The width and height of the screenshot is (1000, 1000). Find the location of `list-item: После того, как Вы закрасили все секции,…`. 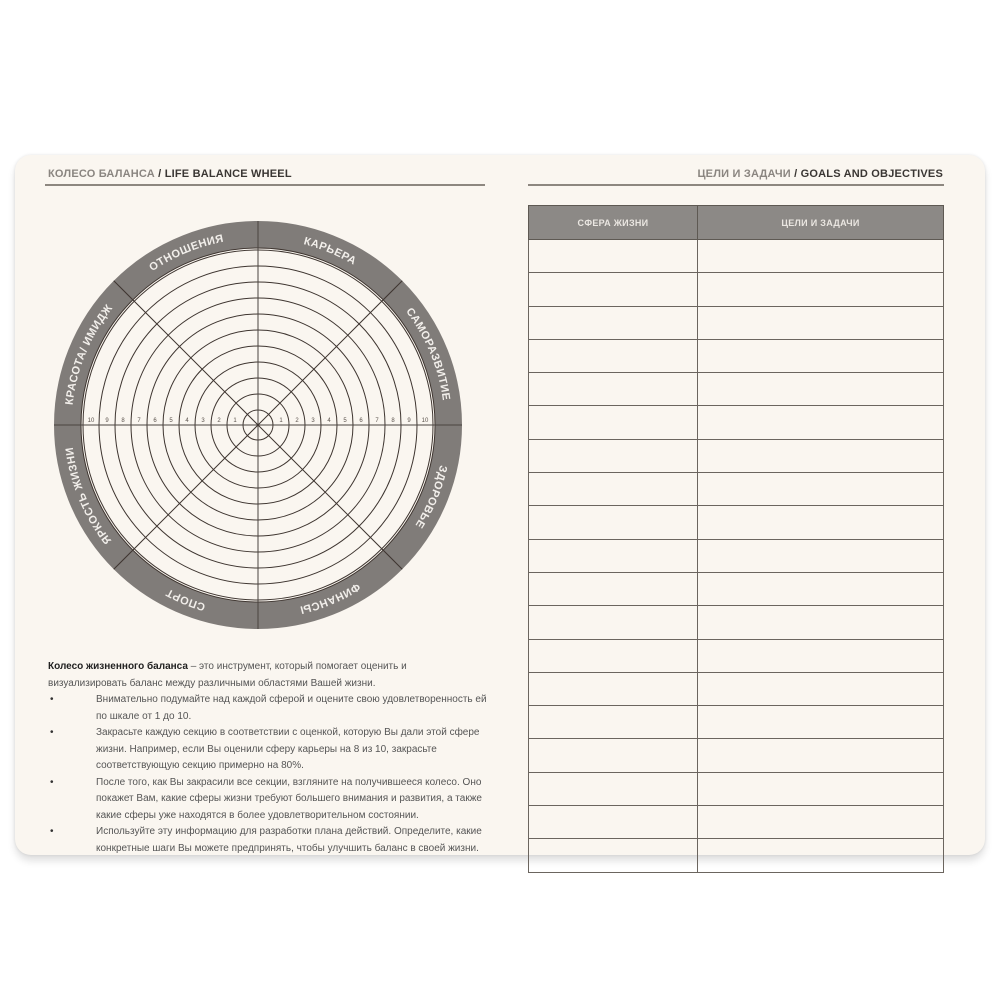

list-item: После того, как Вы закрасили все секции,… is located at coordinates (268, 800).